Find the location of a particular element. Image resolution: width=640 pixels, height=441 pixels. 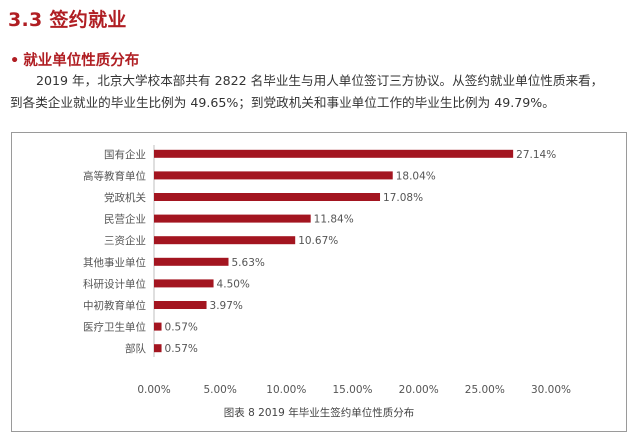

category-label: 三资企业 is located at coordinates (125, 240).